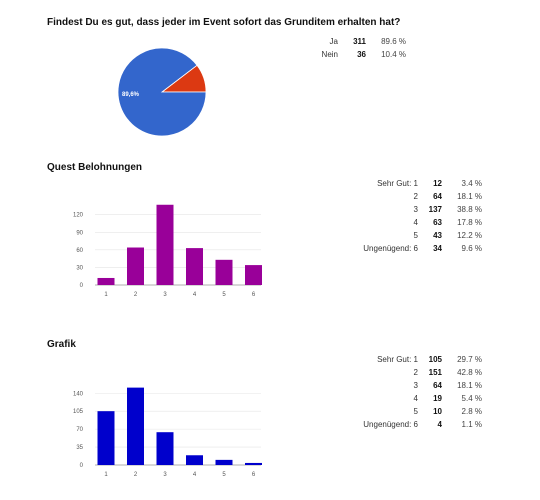 The width and height of the screenshot is (540, 500). I want to click on bar-chart-grafik: 0 35 70 105 140 1 2 3 4 5 6, so click(167, 432).